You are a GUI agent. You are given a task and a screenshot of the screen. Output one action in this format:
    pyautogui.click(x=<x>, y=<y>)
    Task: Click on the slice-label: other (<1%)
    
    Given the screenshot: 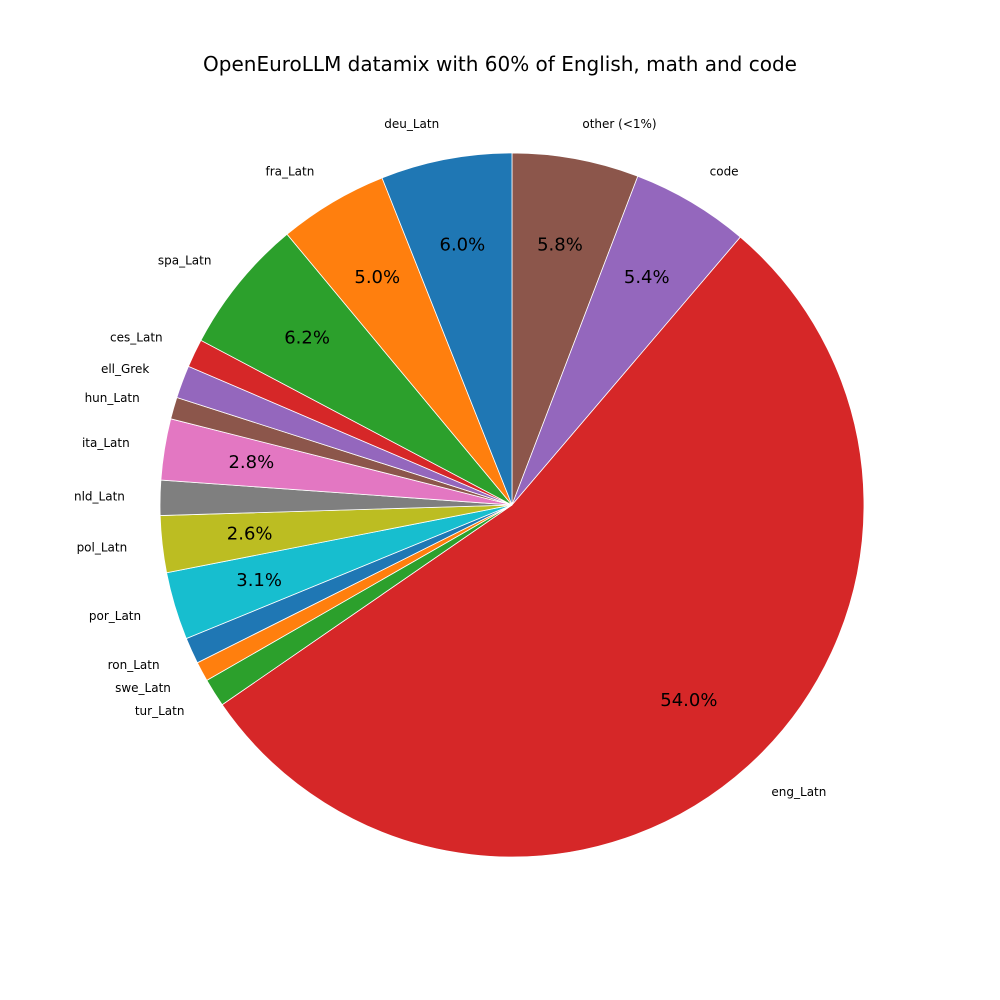 What is the action you would take?
    pyautogui.click(x=619, y=124)
    